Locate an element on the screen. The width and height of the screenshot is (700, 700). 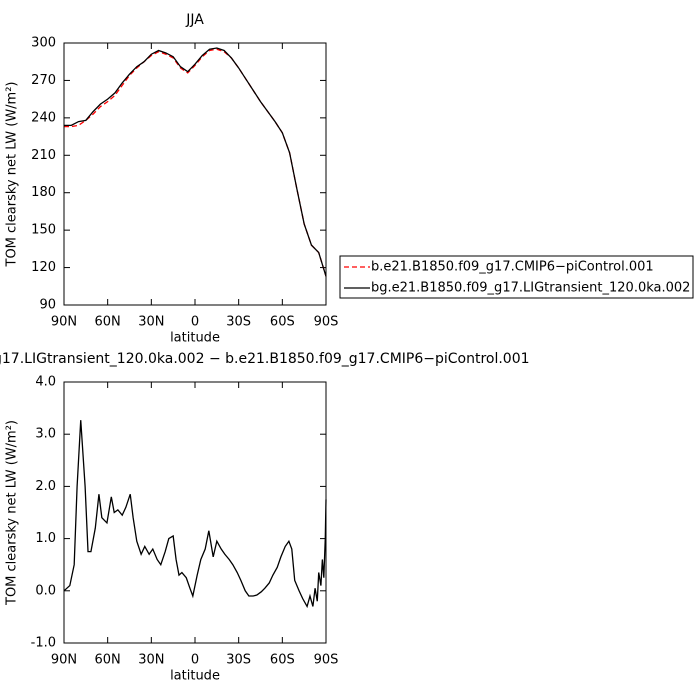
y-tick-label: 210 is located at coordinates (43, 155).